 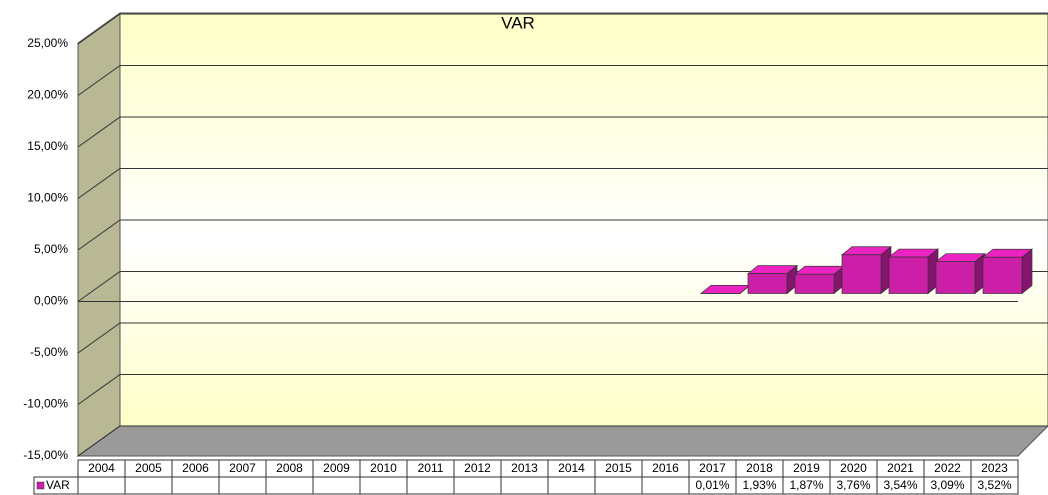 I want to click on x-tick-label: 2020, so click(x=853, y=468).